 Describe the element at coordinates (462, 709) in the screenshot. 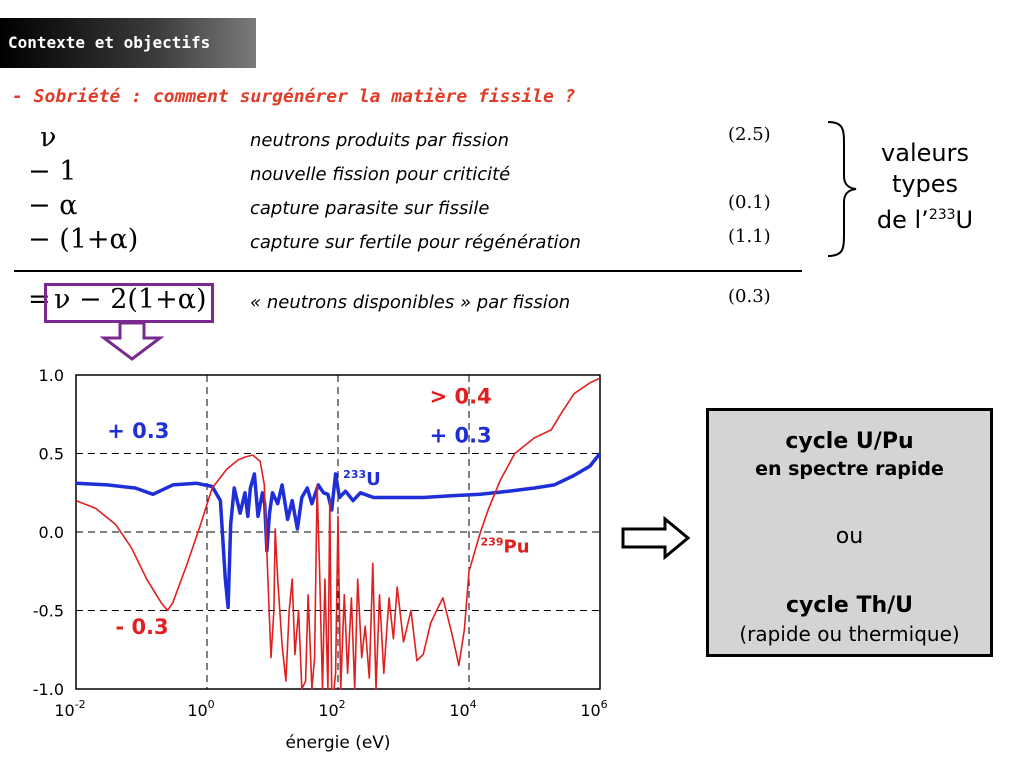

I see `x-tick-label: 10⁴` at that location.